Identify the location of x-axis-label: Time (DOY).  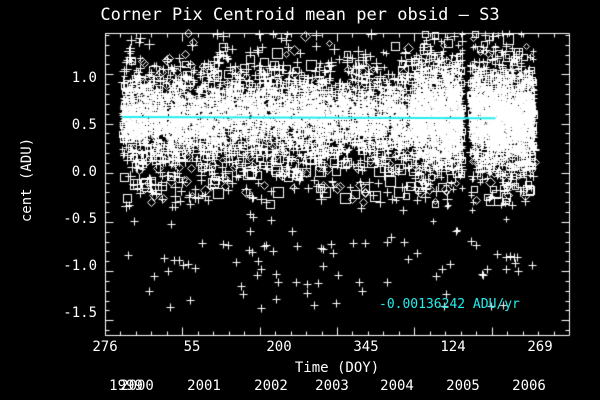
(337, 368).